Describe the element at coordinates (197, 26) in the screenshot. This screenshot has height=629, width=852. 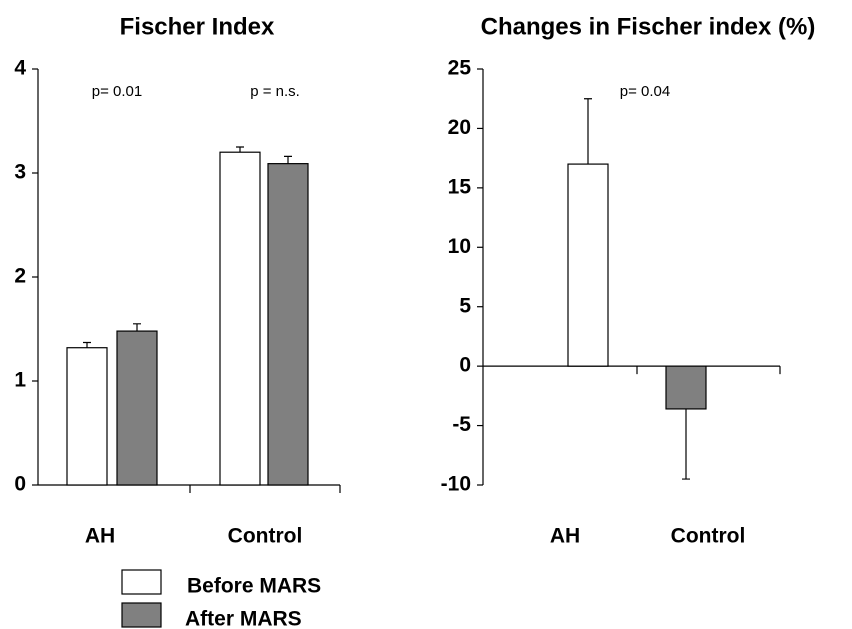
I see `chart-title: Fischer Index` at that location.